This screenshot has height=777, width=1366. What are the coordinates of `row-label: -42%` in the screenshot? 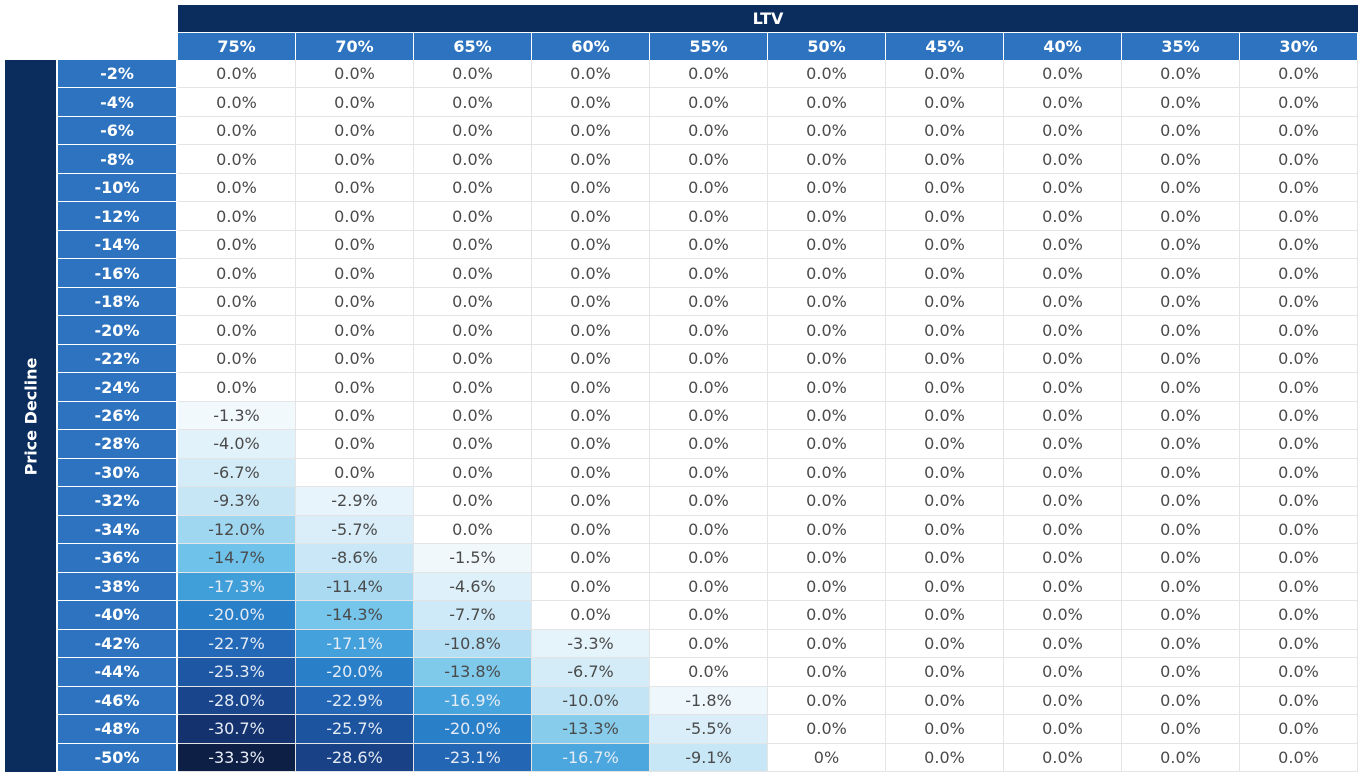 It's located at (117, 644).